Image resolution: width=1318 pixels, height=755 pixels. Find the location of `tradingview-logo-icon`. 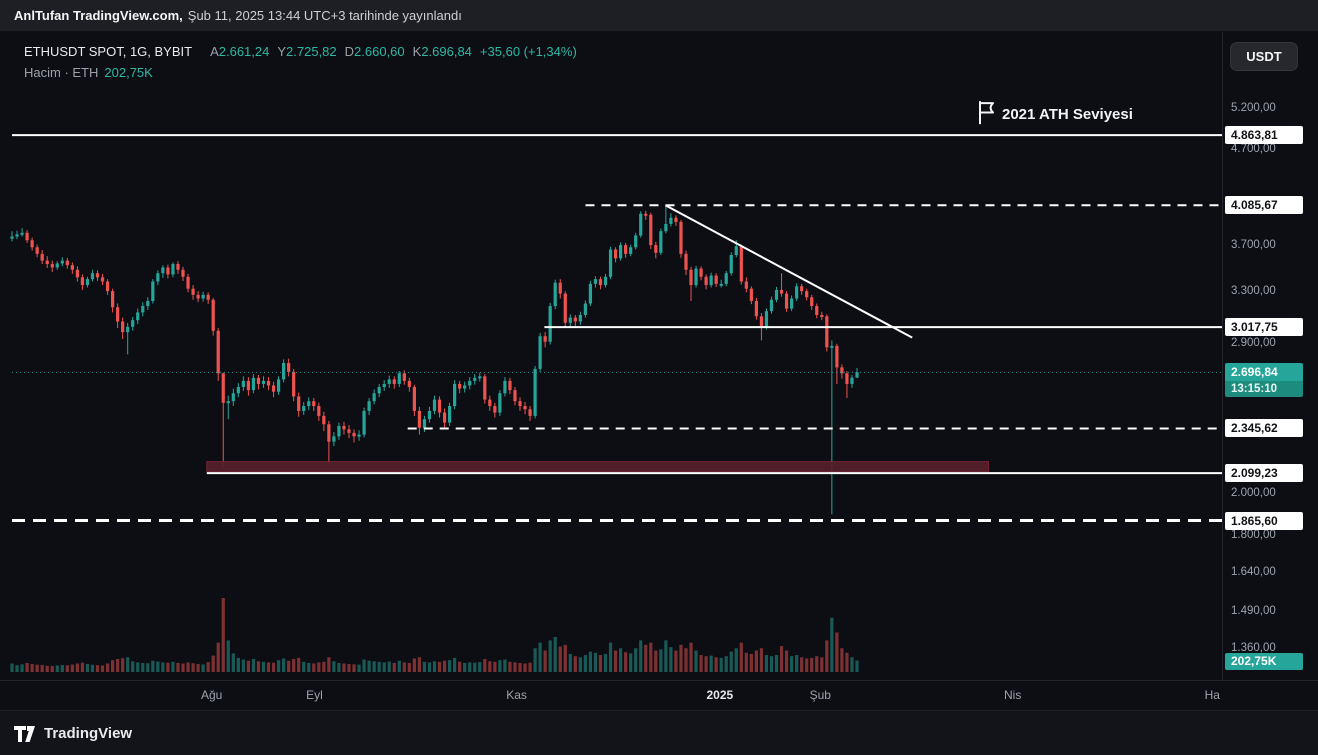

tradingview-logo-icon is located at coordinates (25, 733).